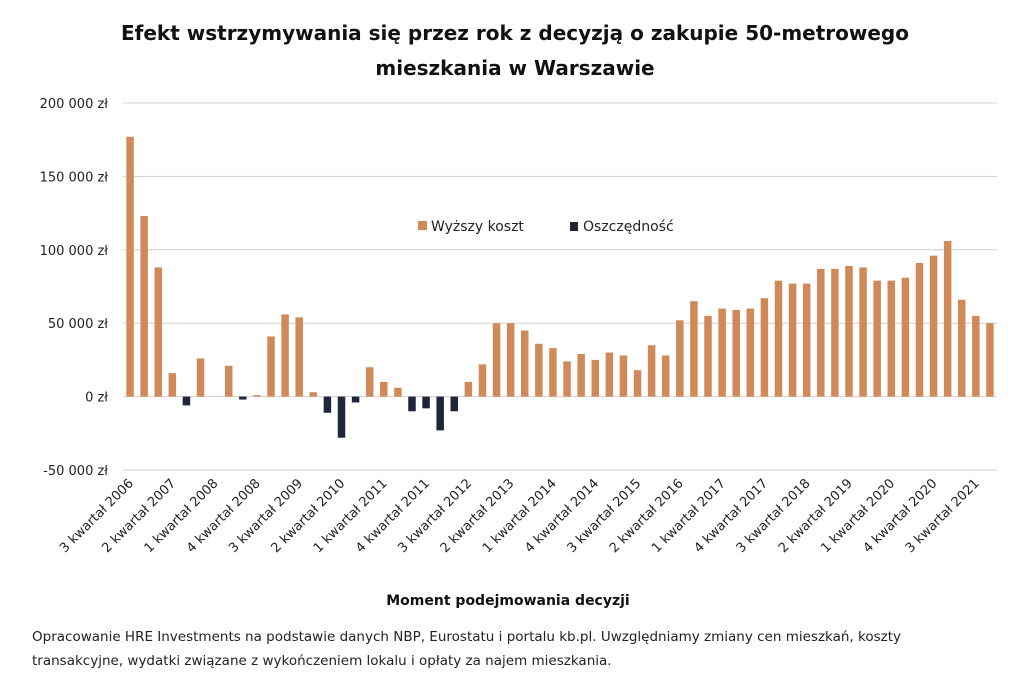  What do you see at coordinates (731, 516) in the screenshot?
I see `x-tick-label: 4 kwartał 2017` at bounding box center [731, 516].